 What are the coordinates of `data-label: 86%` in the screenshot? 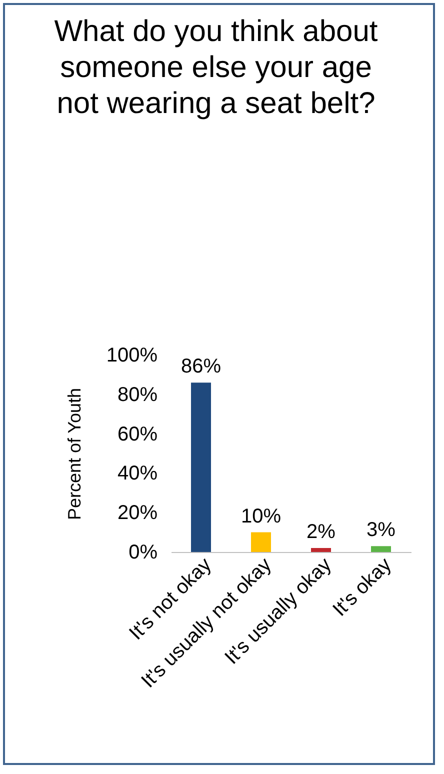 It's located at (201, 367).